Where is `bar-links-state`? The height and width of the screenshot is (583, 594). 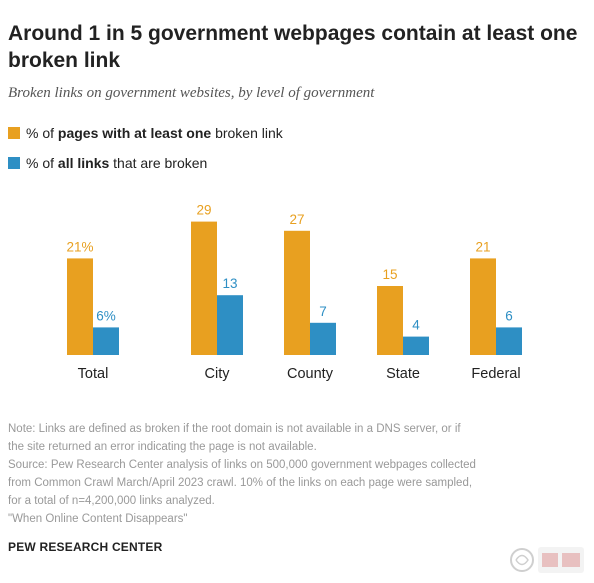 bar-links-state is located at coordinates (416, 345).